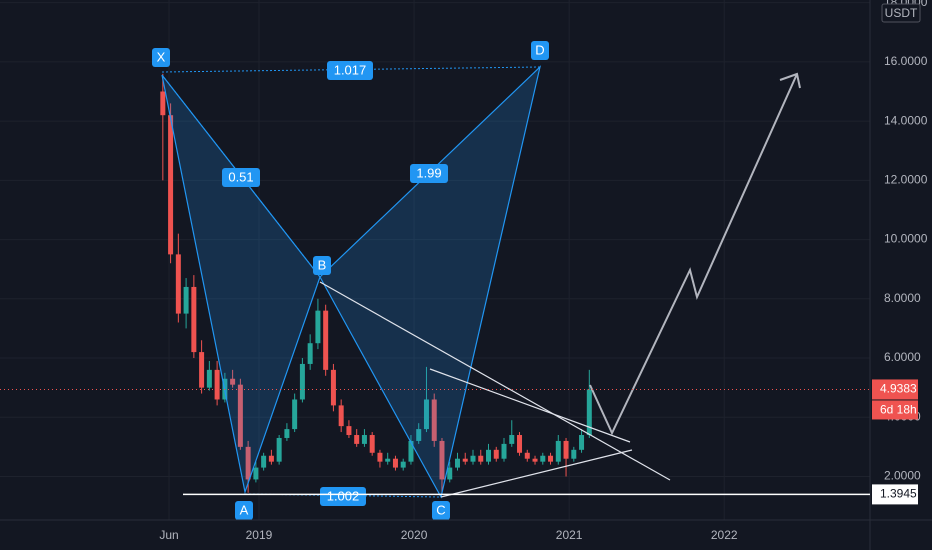 This screenshot has width=932, height=550. Describe the element at coordinates (168, 535) in the screenshot. I see `x-tick-label: Jun` at that location.